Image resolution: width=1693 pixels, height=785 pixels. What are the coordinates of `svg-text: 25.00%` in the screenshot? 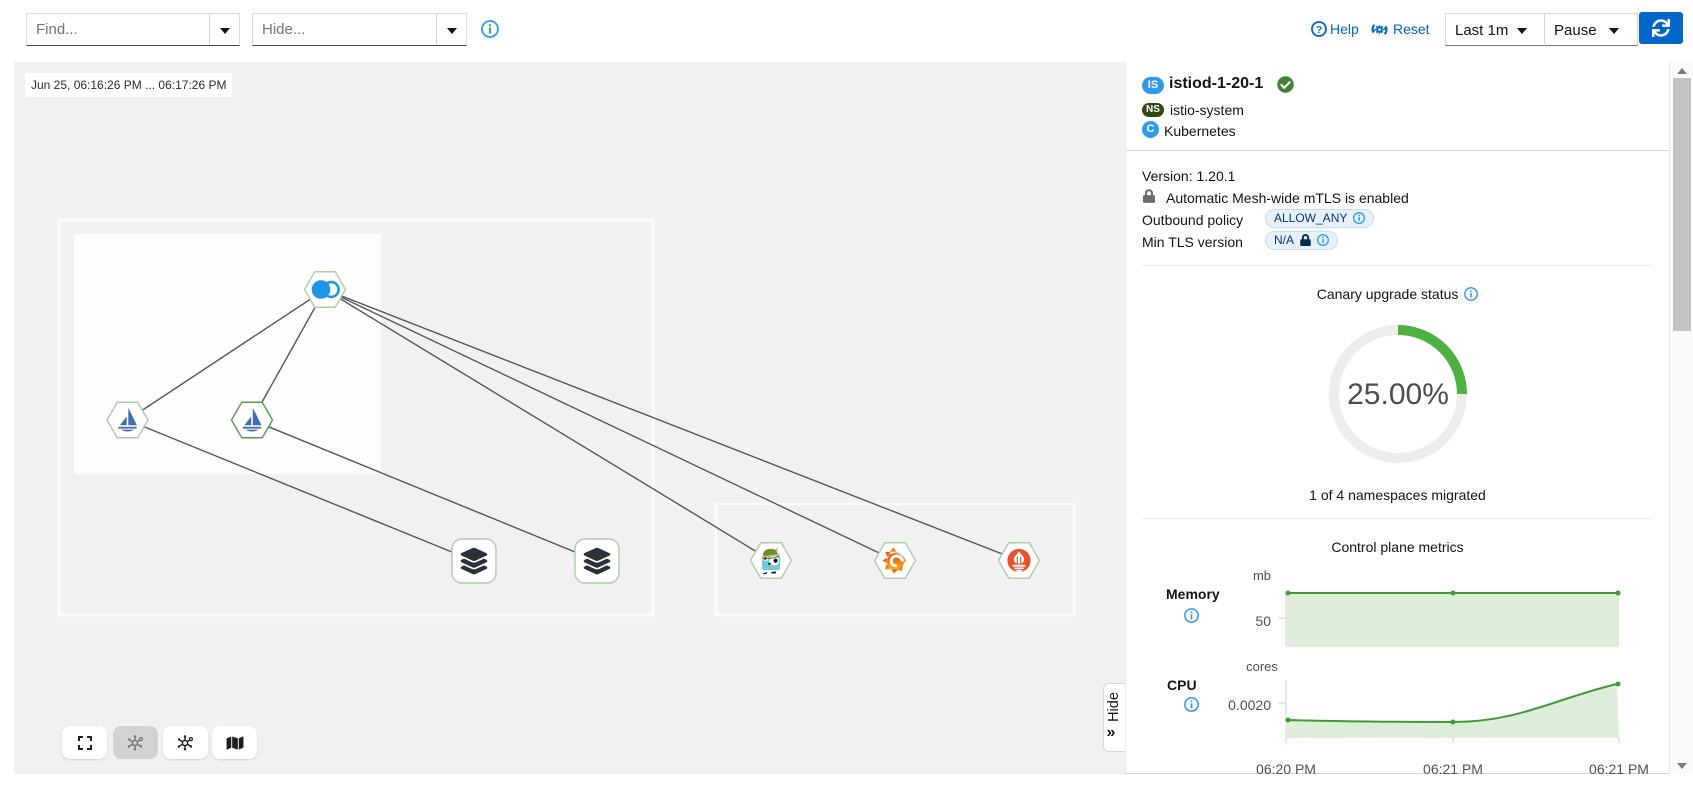 It's located at (1398, 394).